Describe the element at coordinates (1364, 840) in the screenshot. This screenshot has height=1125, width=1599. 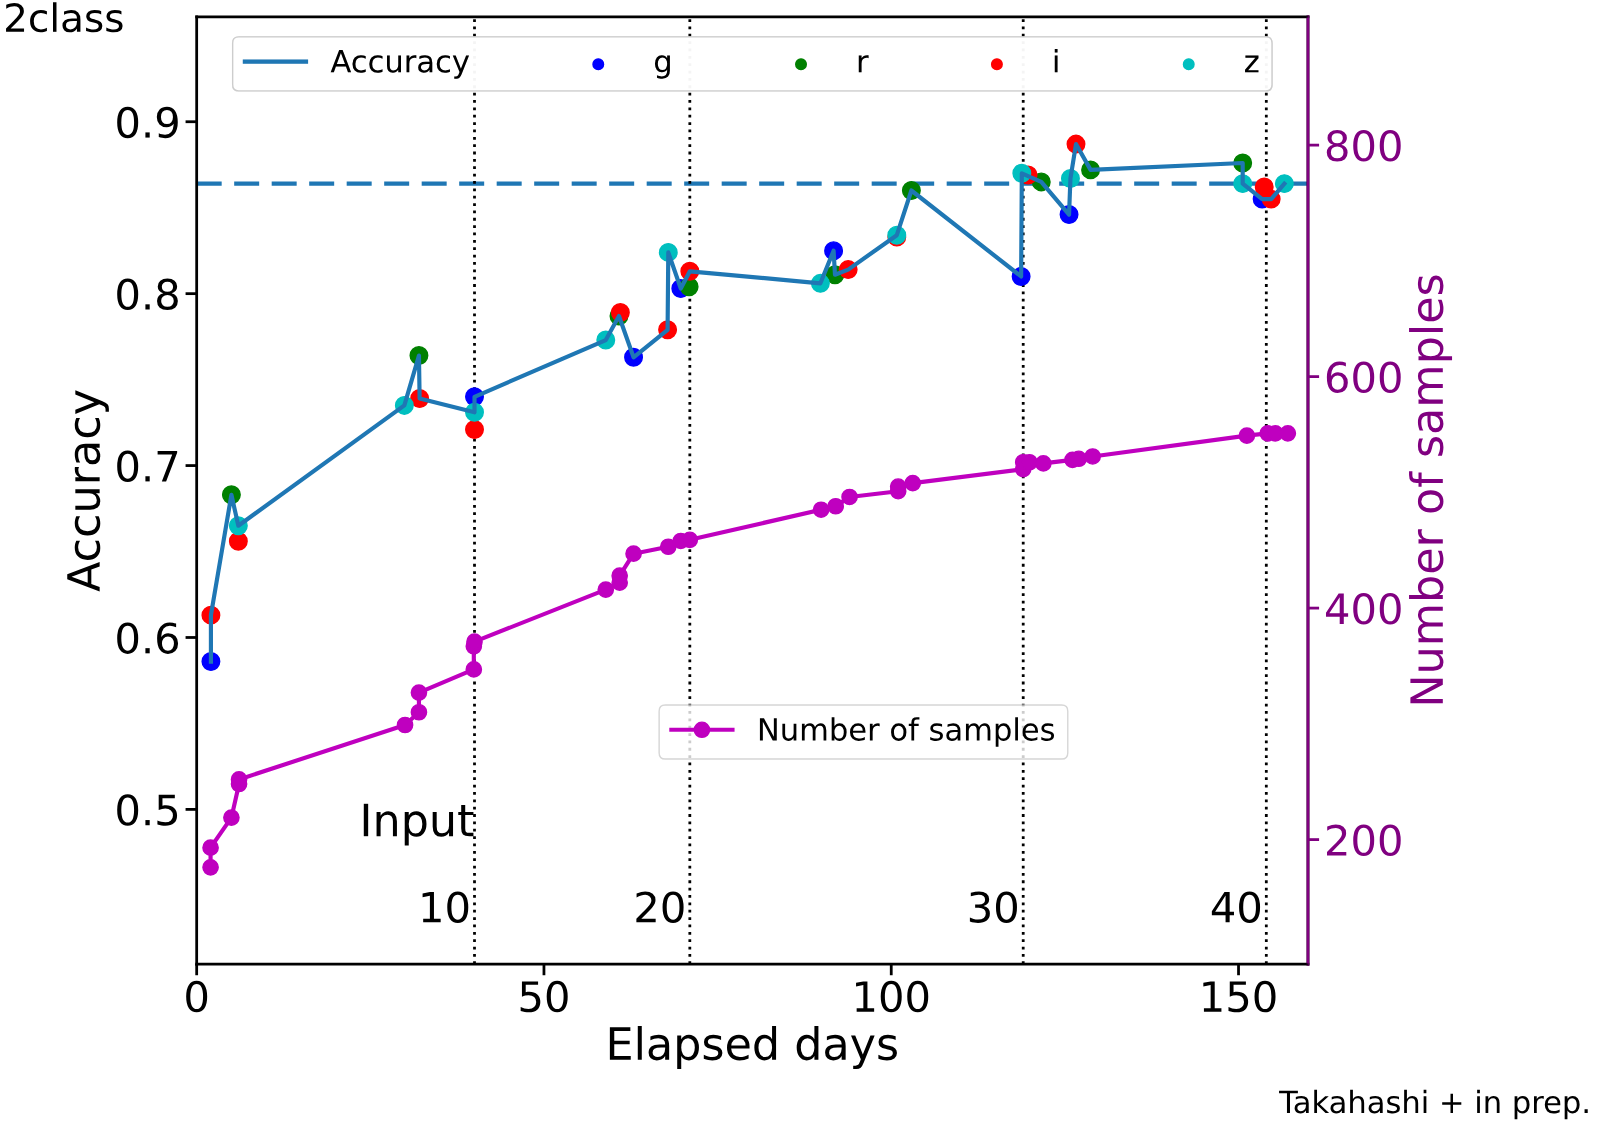
I see `y2-tick-label: 200` at that location.